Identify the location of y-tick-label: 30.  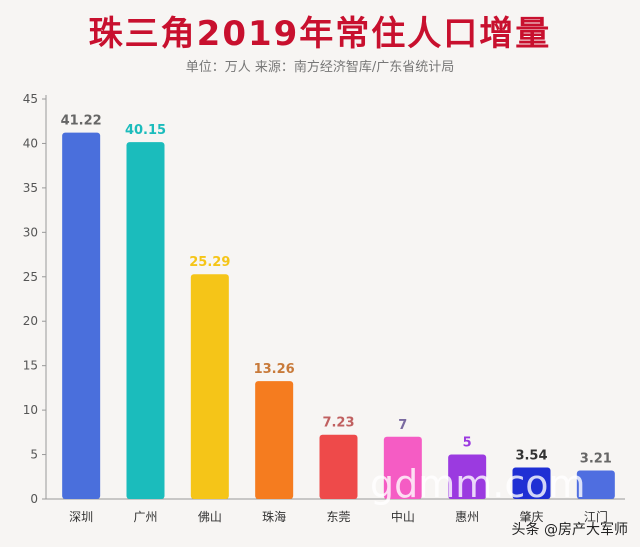
(30, 232).